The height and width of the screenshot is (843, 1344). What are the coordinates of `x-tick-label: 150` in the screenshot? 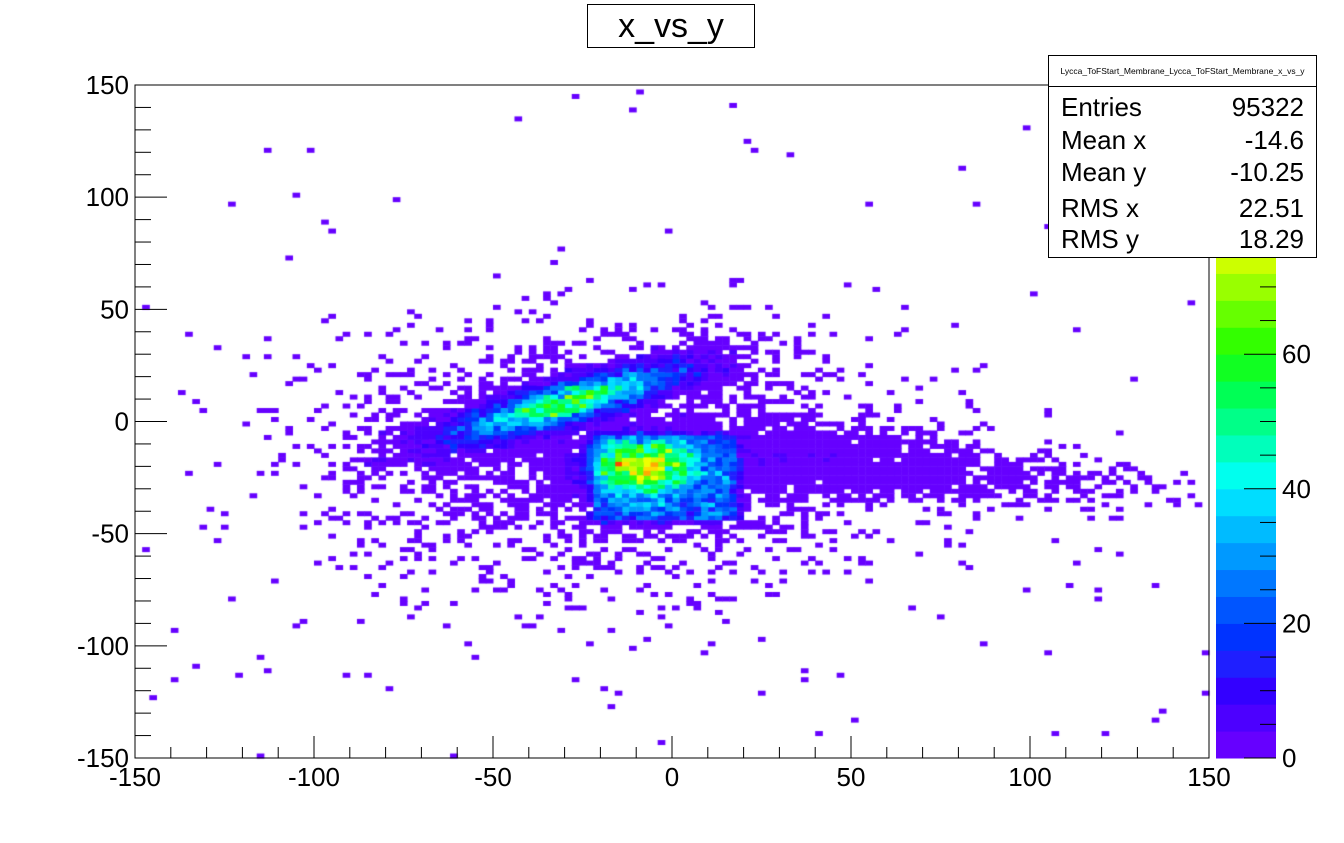 It's located at (1208, 777).